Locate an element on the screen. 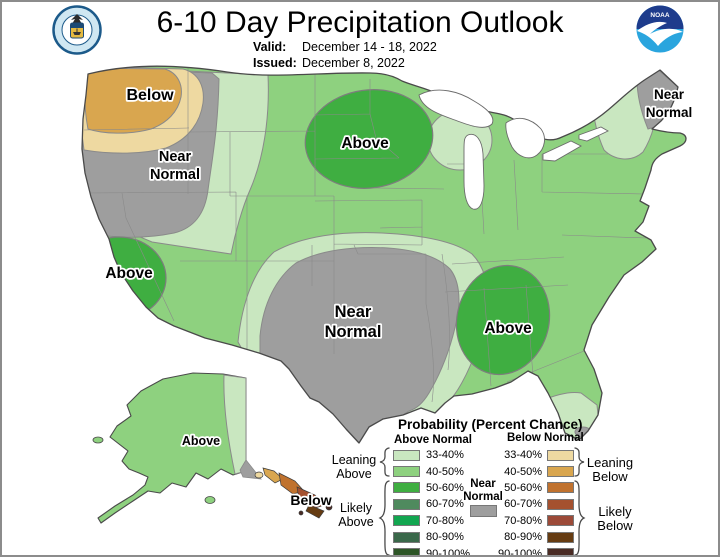 Image resolution: width=720 pixels, height=557 pixels. label-alaska-below: Below is located at coordinates (310, 500).